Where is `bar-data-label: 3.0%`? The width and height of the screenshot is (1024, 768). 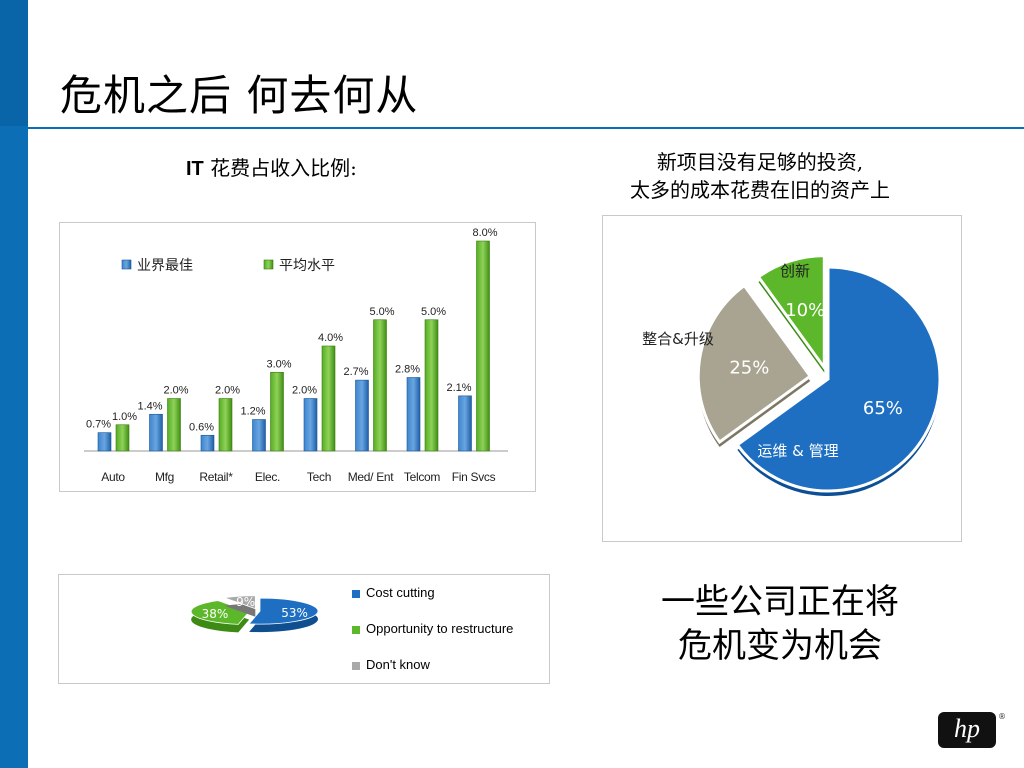
bar-data-label: 3.0% is located at coordinates (278, 364).